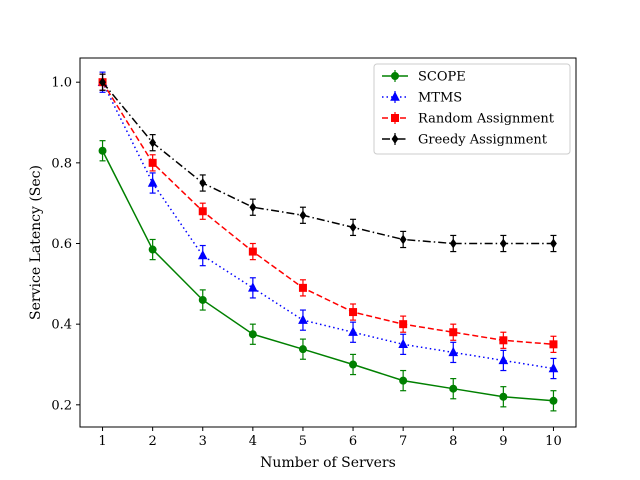 This screenshot has height=480, width=640. What do you see at coordinates (203, 441) in the screenshot?
I see `x-tick-label: 3` at bounding box center [203, 441].